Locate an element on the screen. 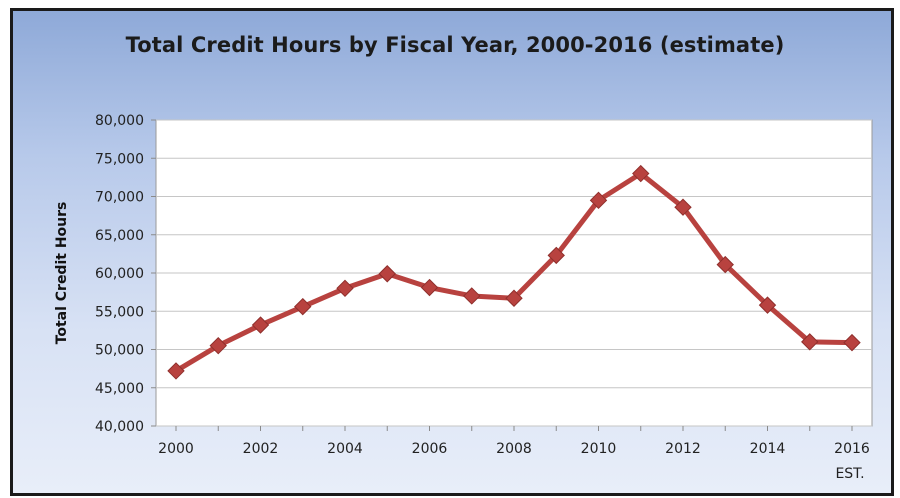 The height and width of the screenshot is (498, 900). x-tick-label: 2006 is located at coordinates (430, 449).